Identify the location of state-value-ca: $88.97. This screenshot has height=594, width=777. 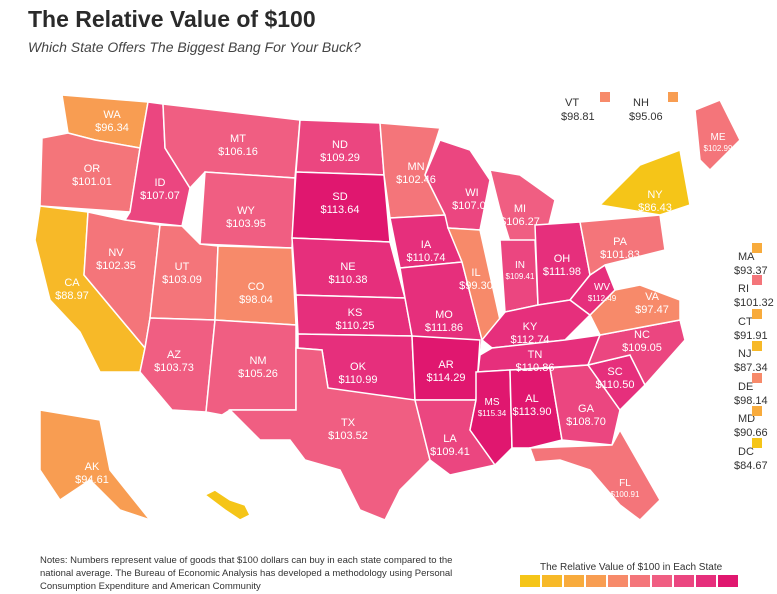
(72, 296).